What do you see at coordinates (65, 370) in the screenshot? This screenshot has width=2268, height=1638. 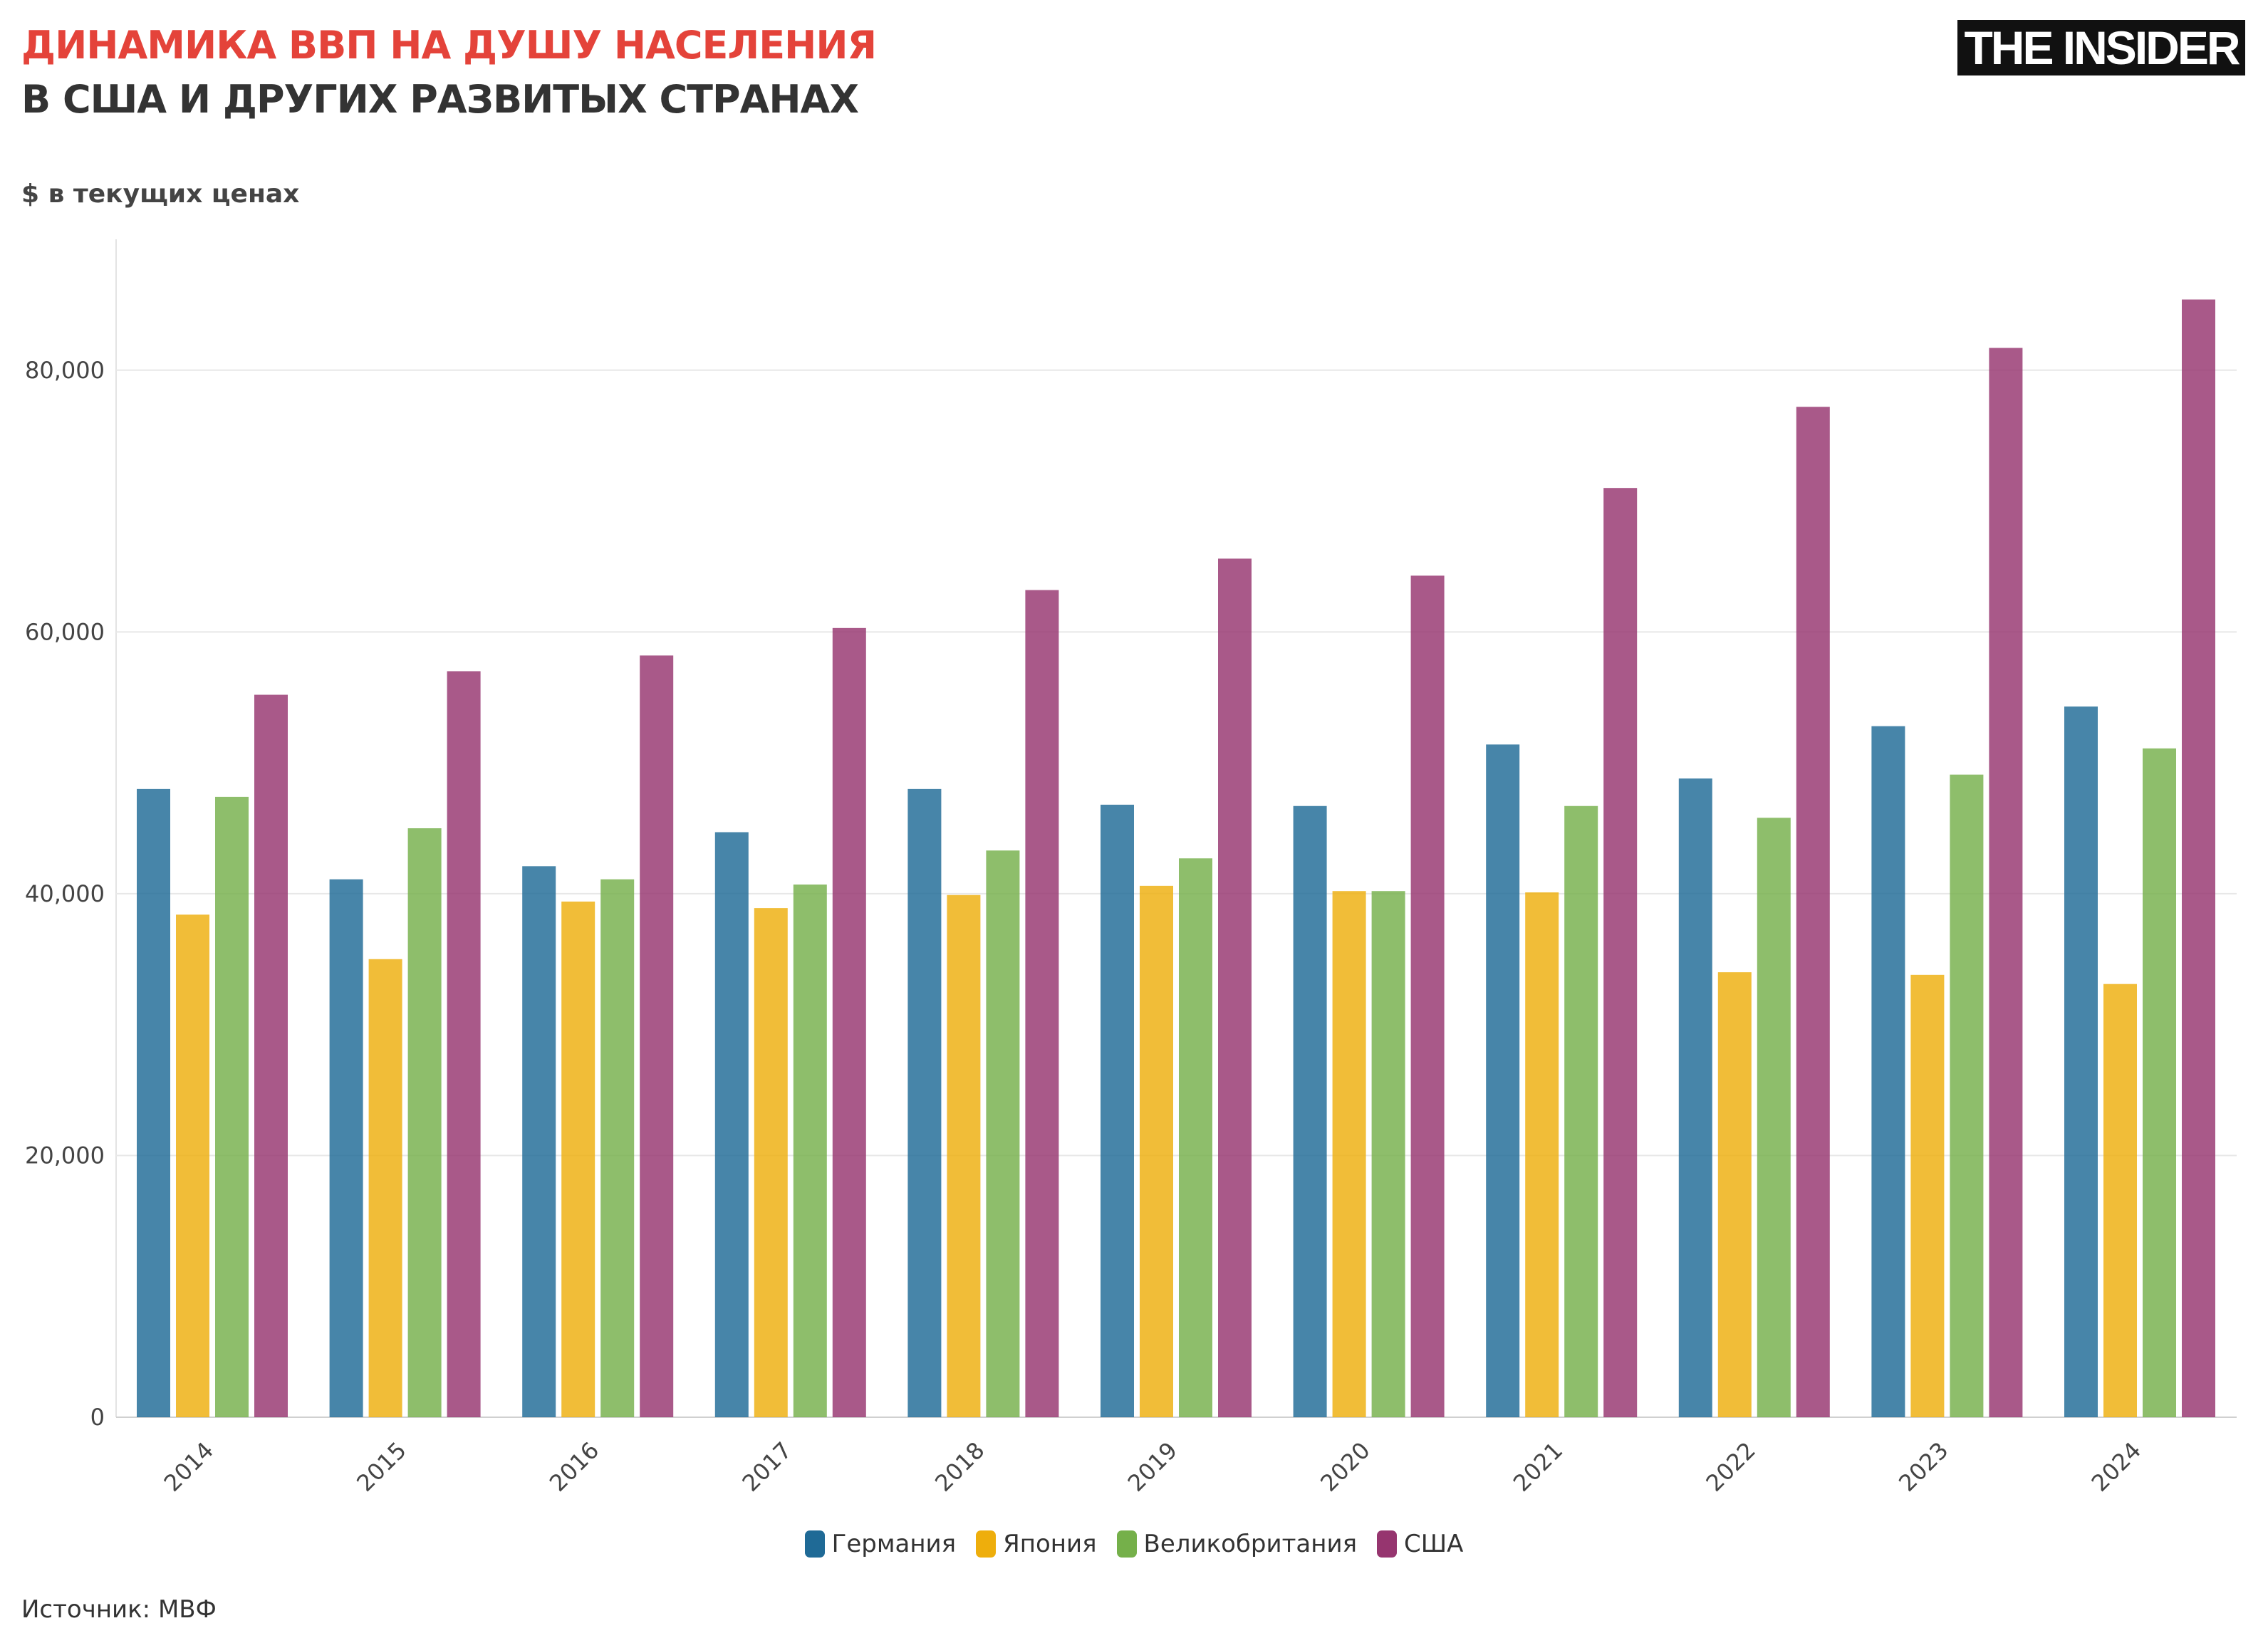 I see `y-tick-label: 80,000` at bounding box center [65, 370].